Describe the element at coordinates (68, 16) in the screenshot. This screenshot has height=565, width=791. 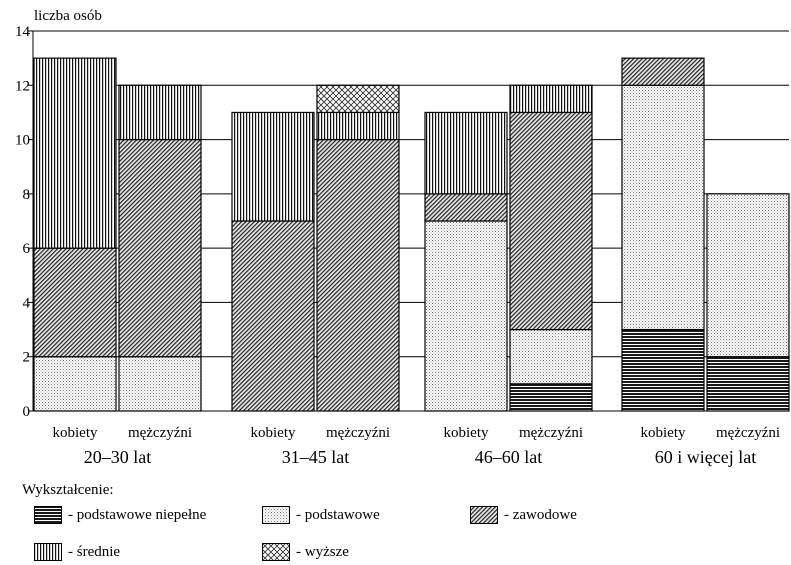
I see `y-axis-label: liczba osób` at that location.